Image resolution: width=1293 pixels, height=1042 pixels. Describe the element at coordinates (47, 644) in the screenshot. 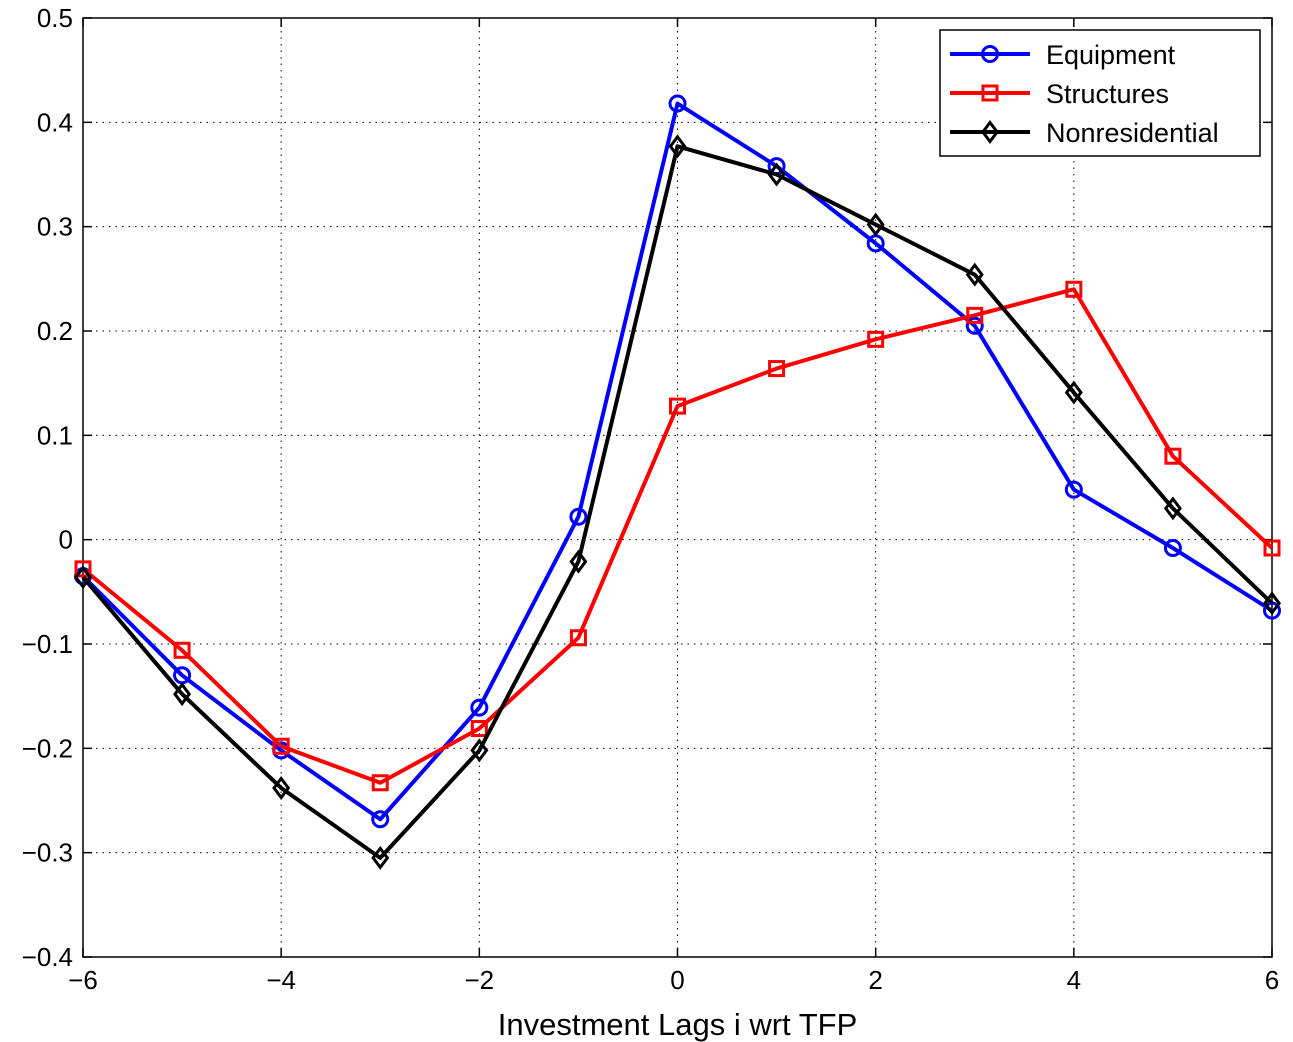

I see `y-tick-label: −0.1` at that location.